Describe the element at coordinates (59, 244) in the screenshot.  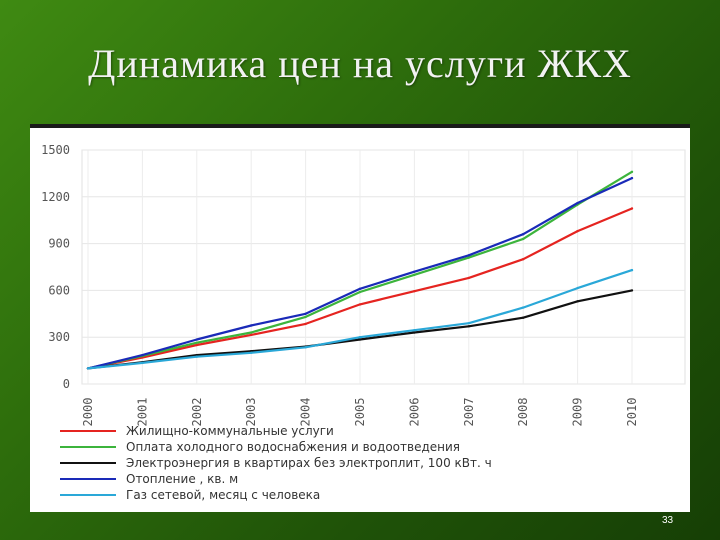
I see `y-tick-label: 900` at that location.